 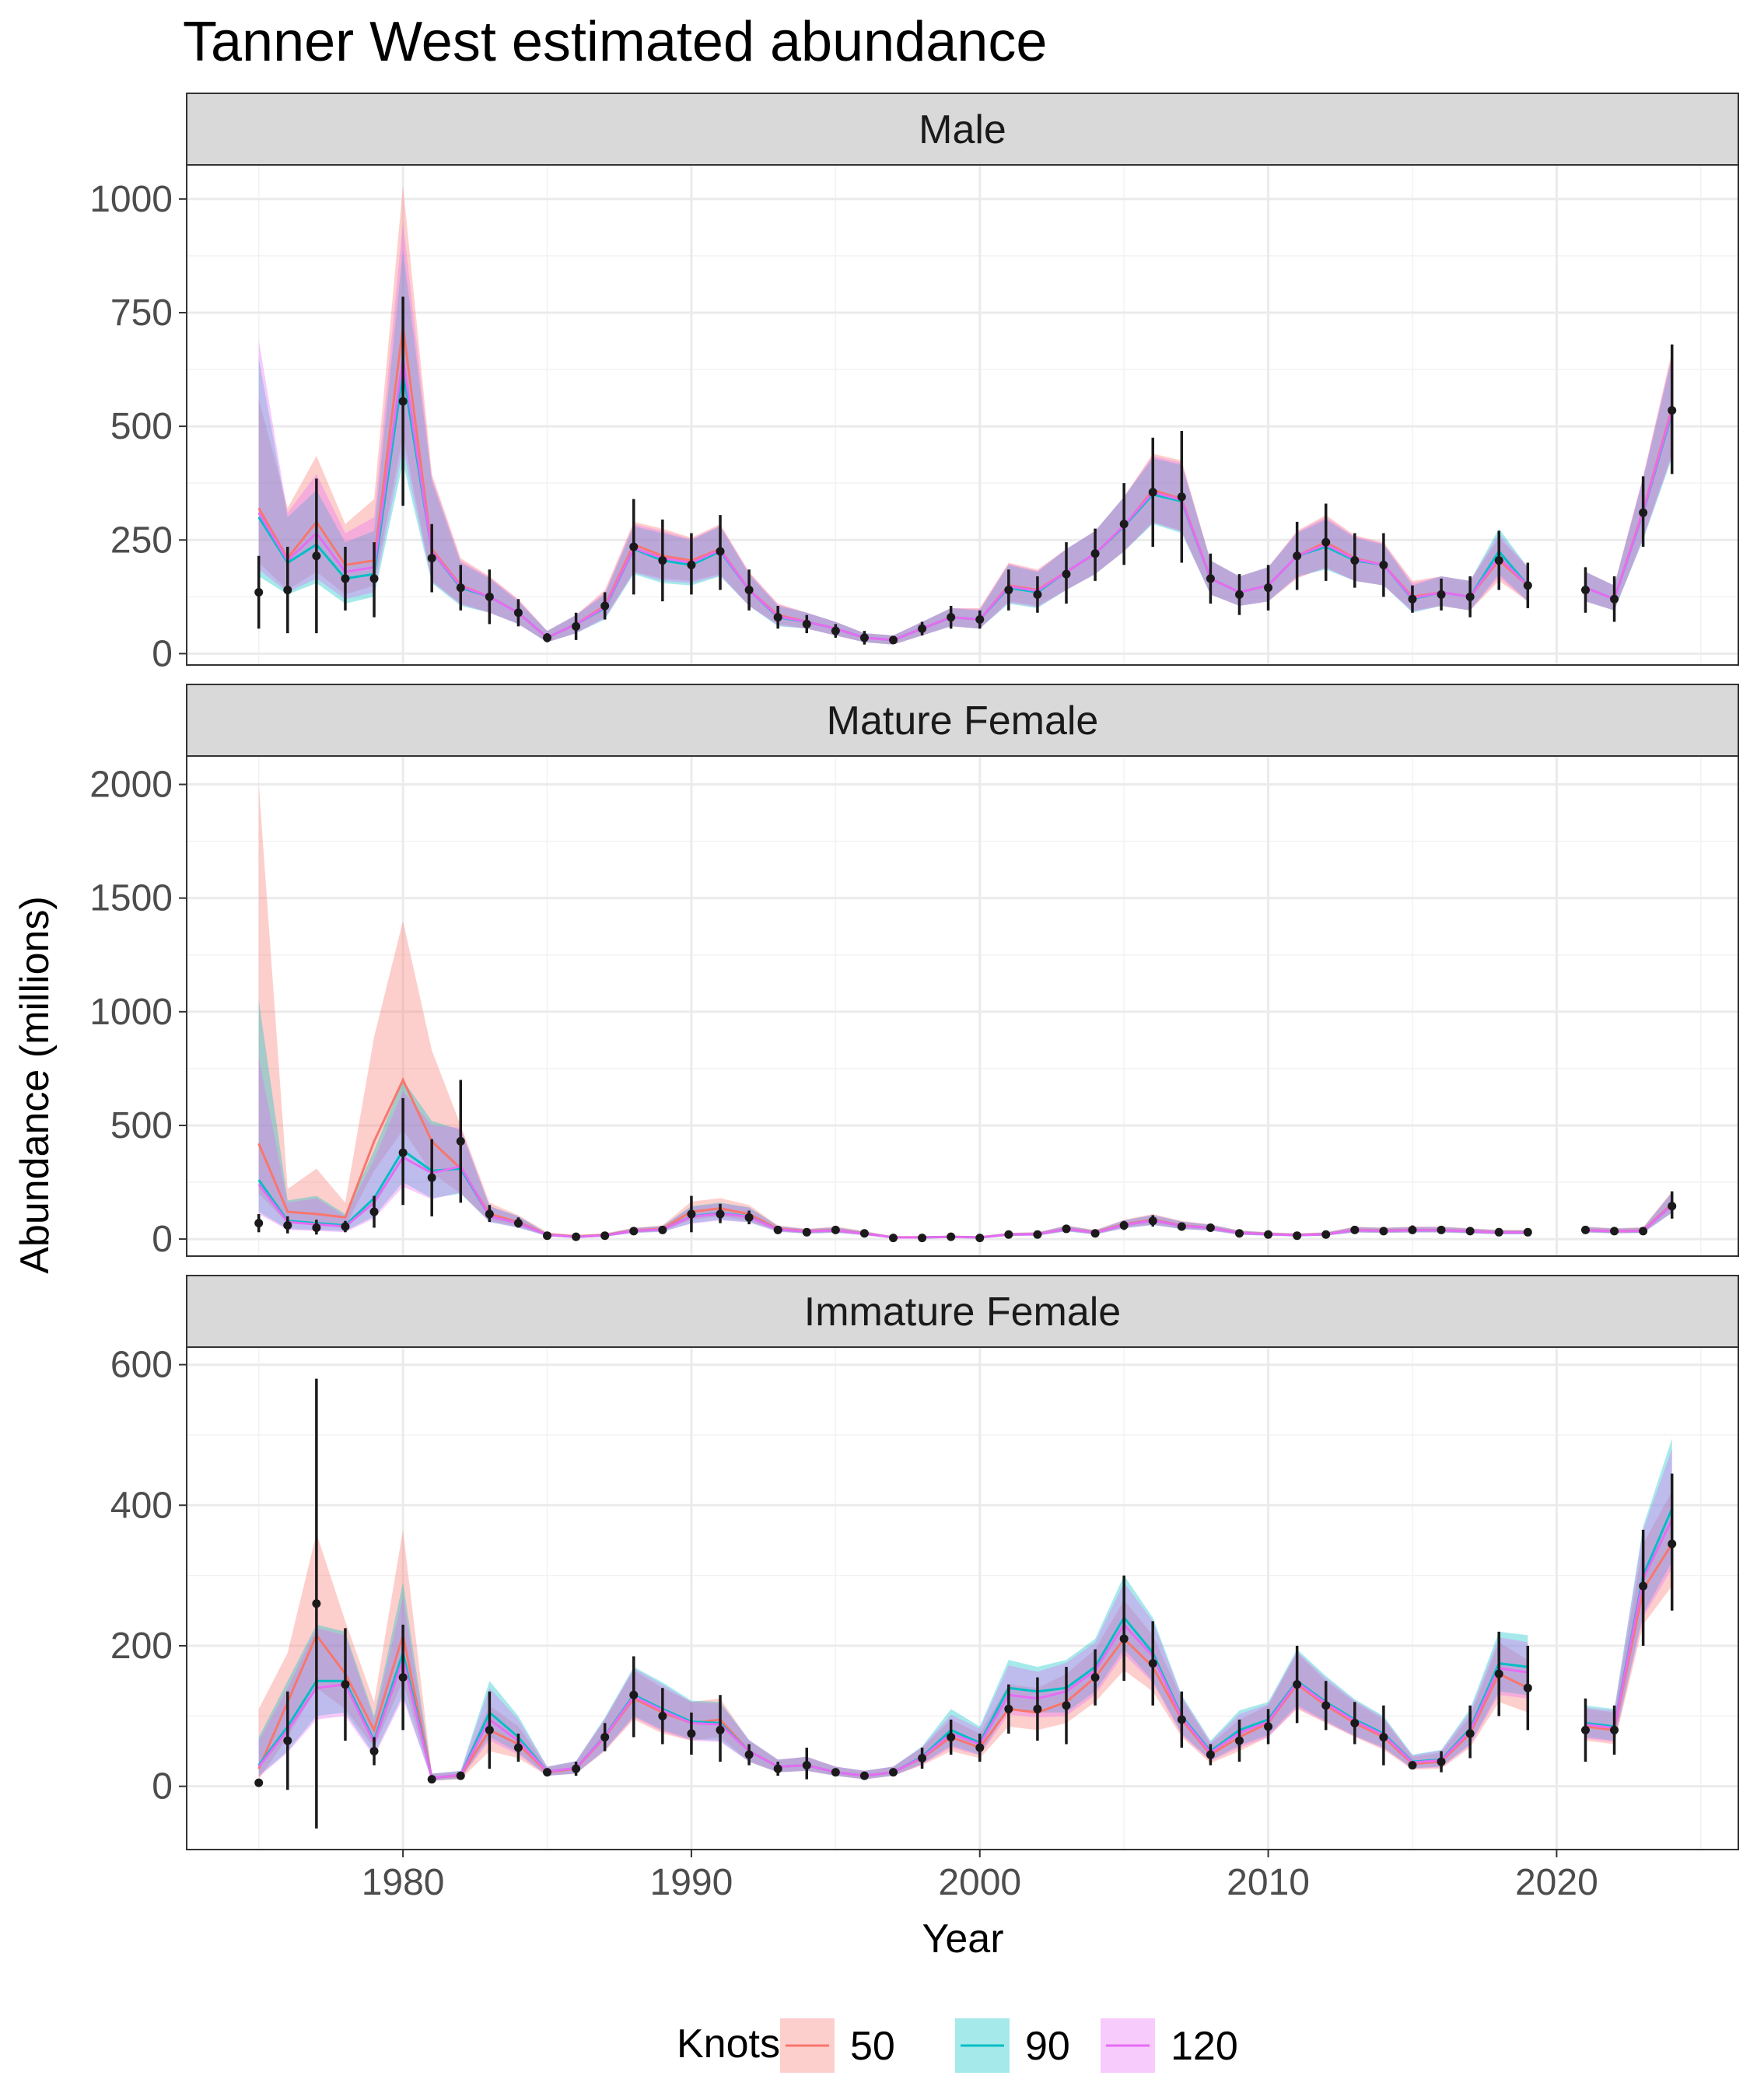 I want to click on strip-background, so click(x=962, y=129).